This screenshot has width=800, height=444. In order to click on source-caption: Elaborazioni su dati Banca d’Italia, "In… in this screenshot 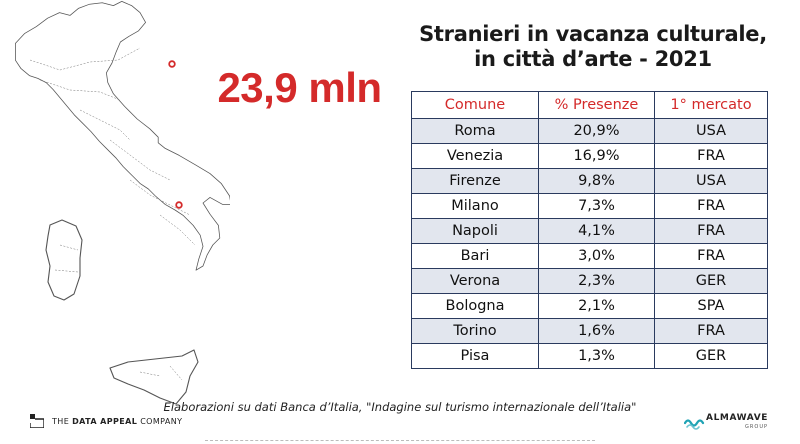, I will do `click(400, 407)`.